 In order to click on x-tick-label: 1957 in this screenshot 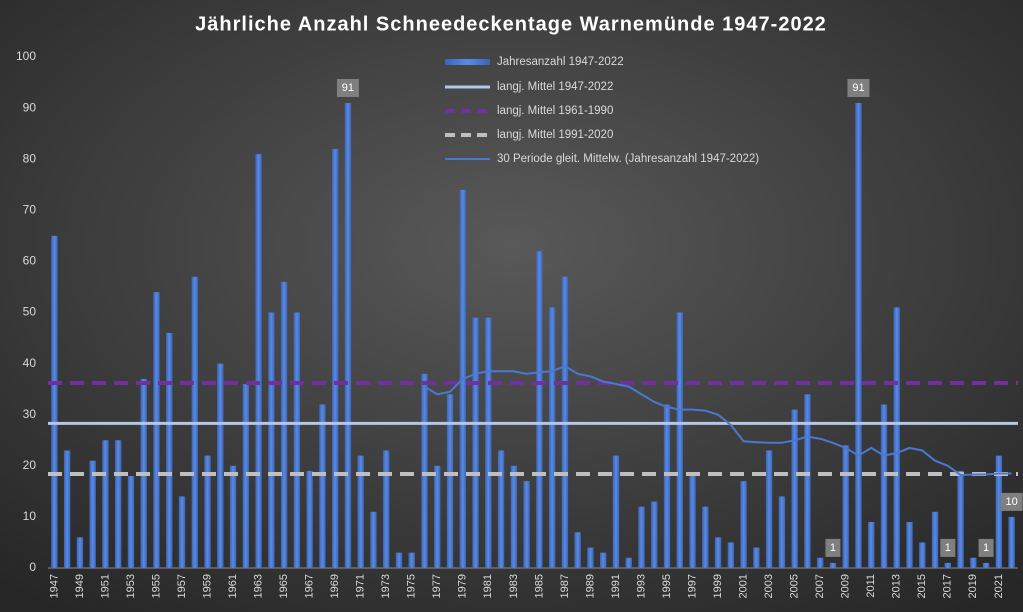, I will do `click(182, 586)`.